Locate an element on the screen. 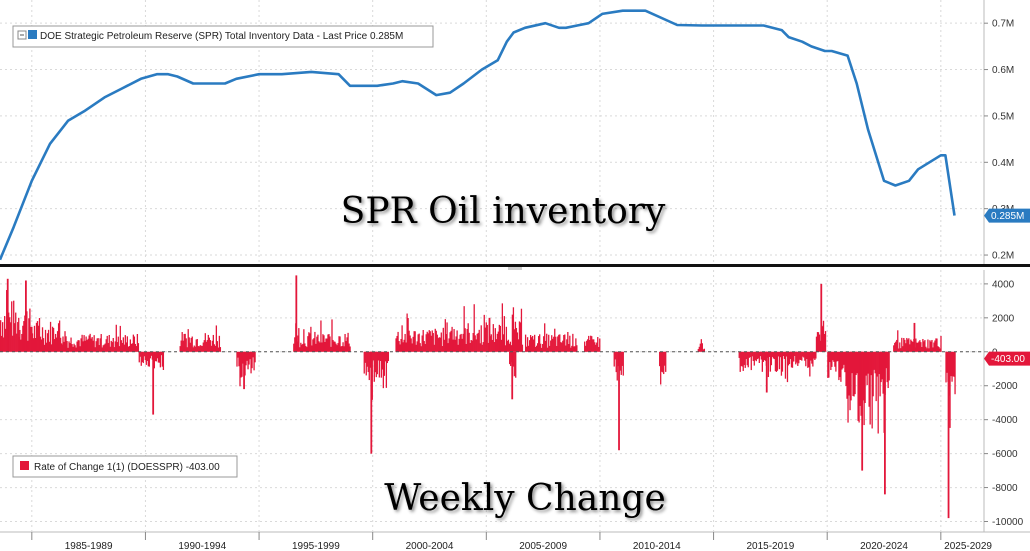  panel-divider is located at coordinates (515, 265).